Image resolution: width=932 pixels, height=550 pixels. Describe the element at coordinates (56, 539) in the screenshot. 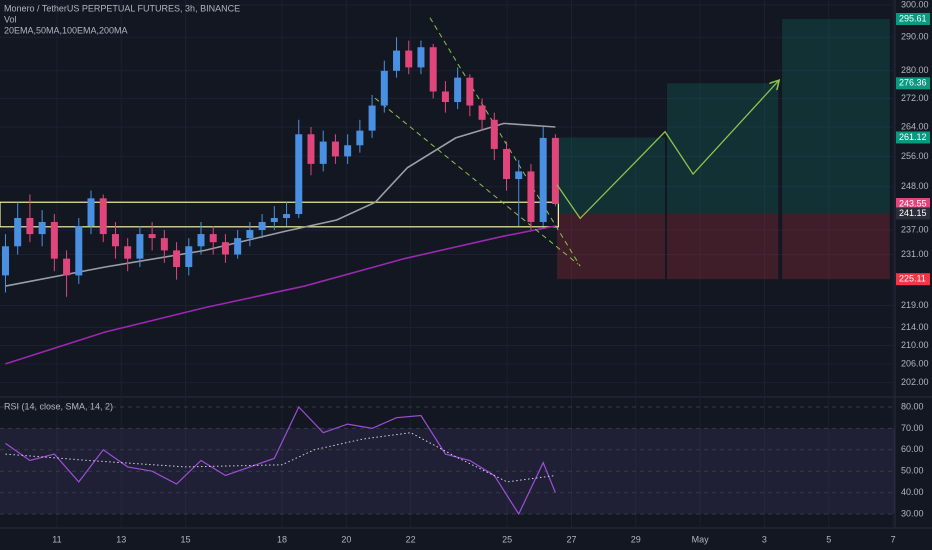

I see `x-tick-label: 11` at that location.